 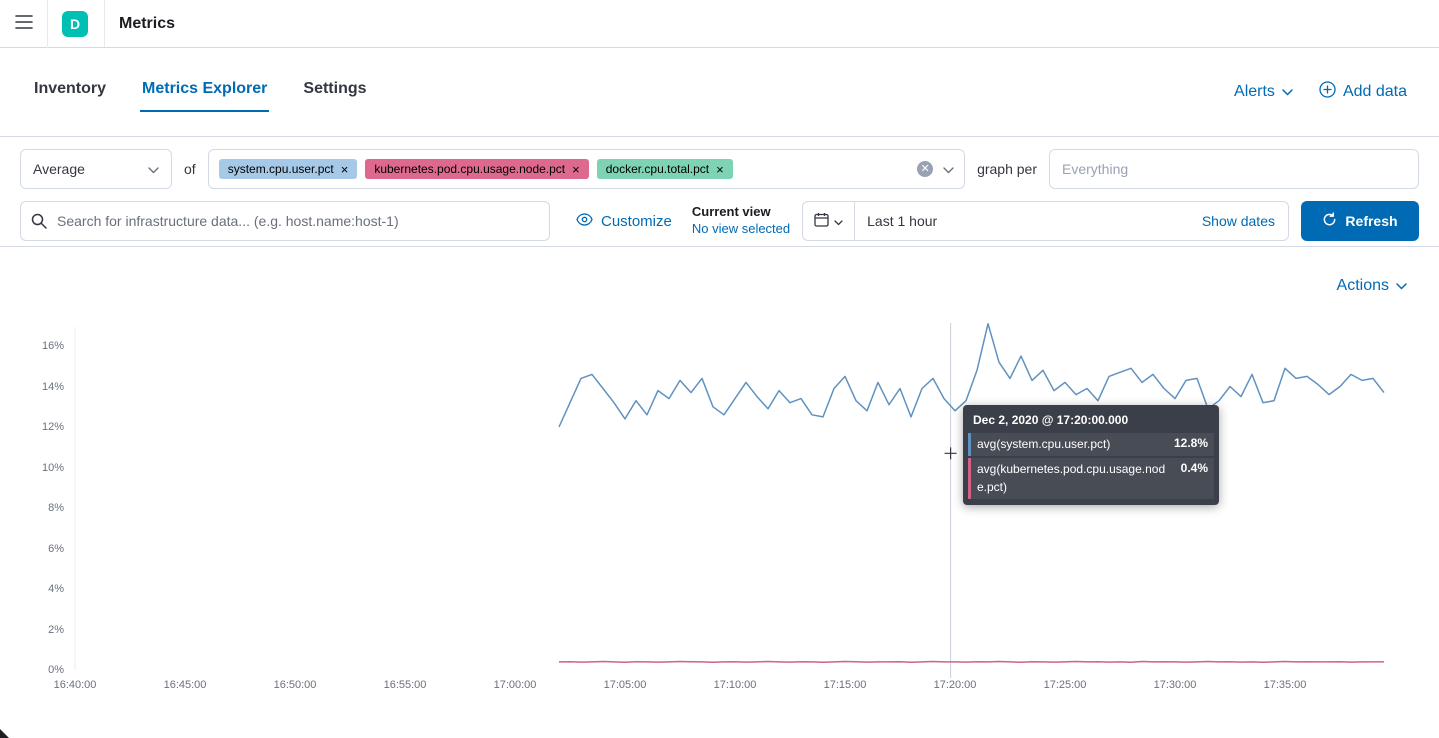 What do you see at coordinates (470, 169) in the screenshot?
I see `metric-tag-label: kubernetes.pod.cpu.usage.node.pct` at bounding box center [470, 169].